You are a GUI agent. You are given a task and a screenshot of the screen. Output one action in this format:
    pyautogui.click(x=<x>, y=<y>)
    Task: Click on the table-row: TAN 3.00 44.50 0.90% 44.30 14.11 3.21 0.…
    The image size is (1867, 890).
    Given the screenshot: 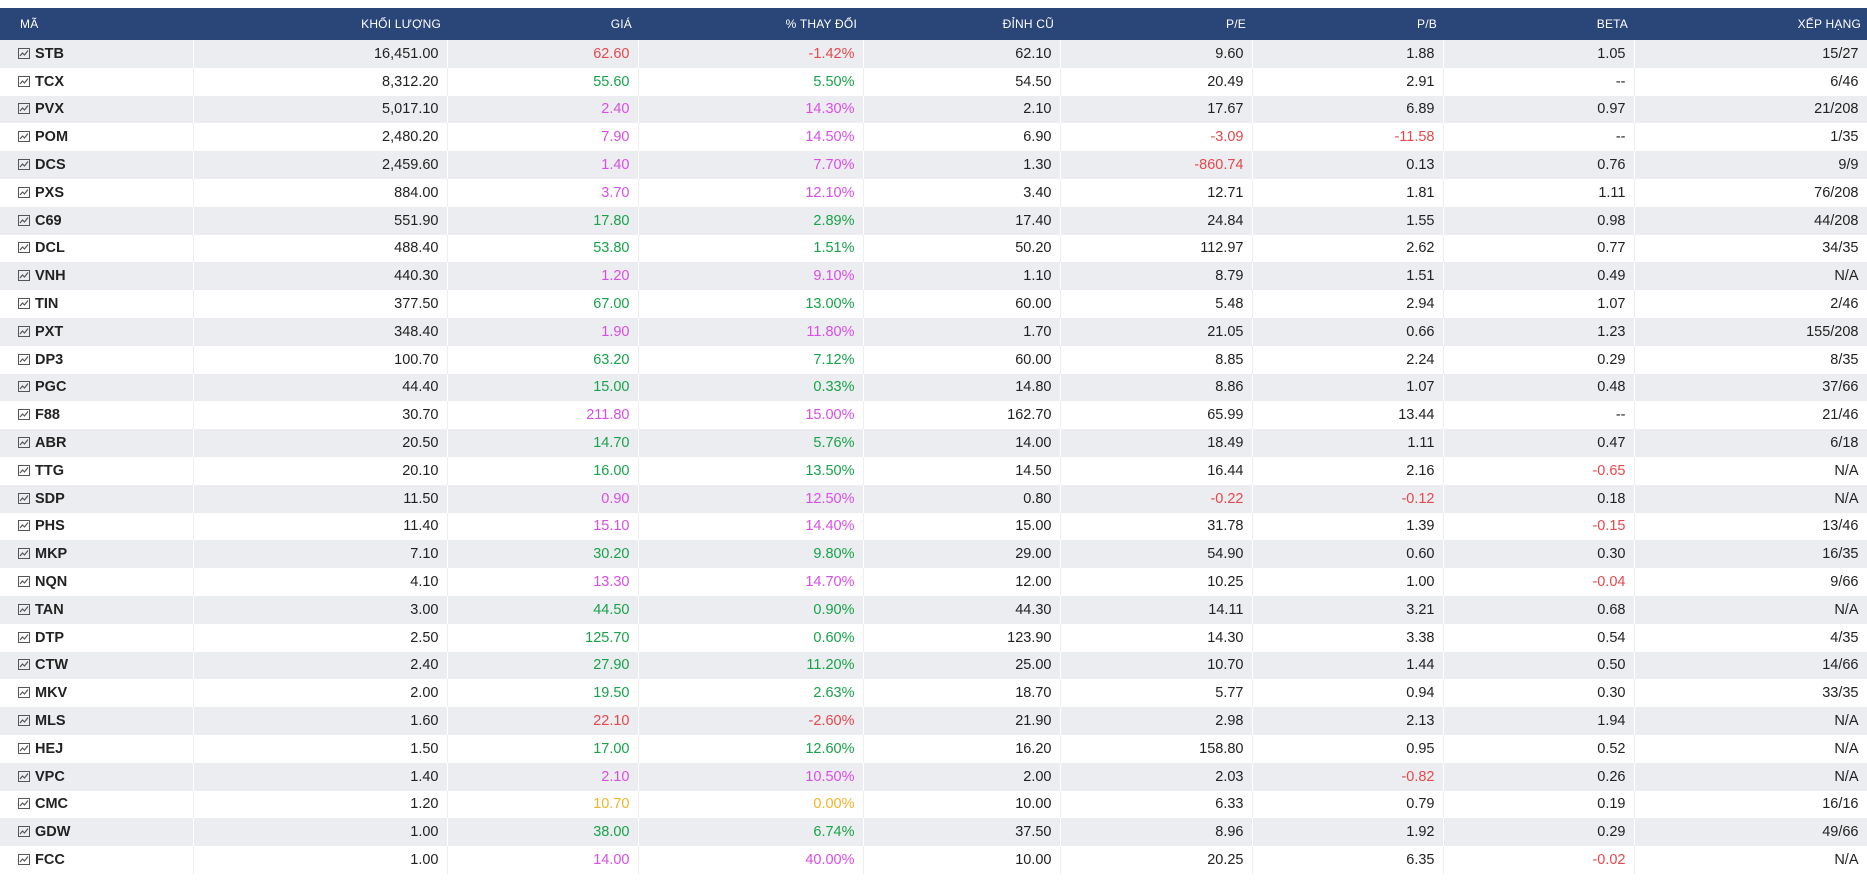 What is the action you would take?
    pyautogui.click(x=933, y=609)
    